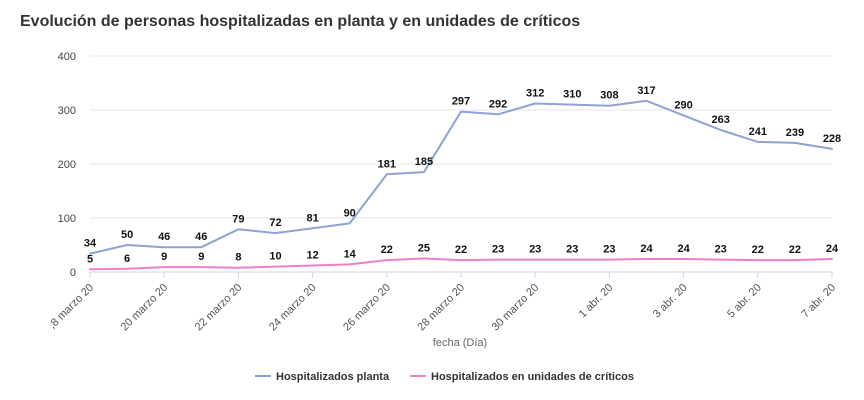  I want to click on data-label-planta: 181, so click(387, 164).